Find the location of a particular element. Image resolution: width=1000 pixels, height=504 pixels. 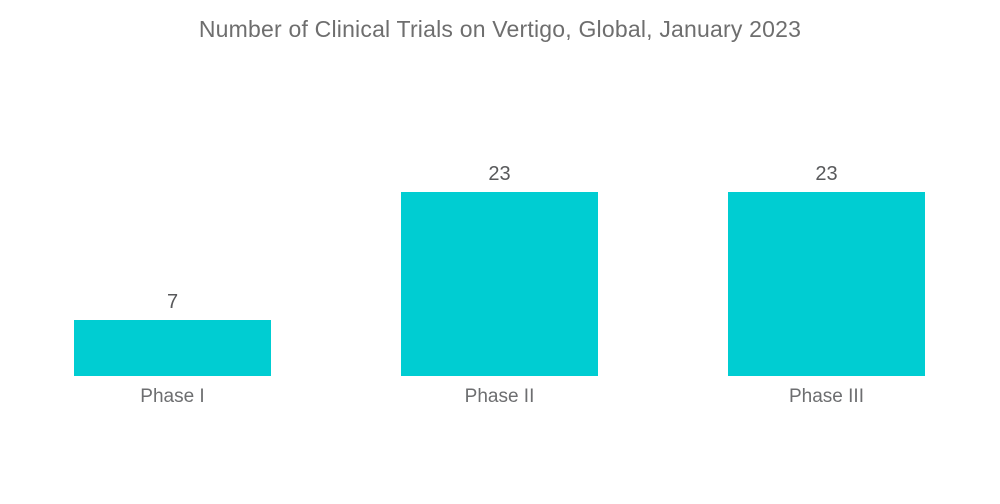

category-label: Phase I is located at coordinates (172, 396).